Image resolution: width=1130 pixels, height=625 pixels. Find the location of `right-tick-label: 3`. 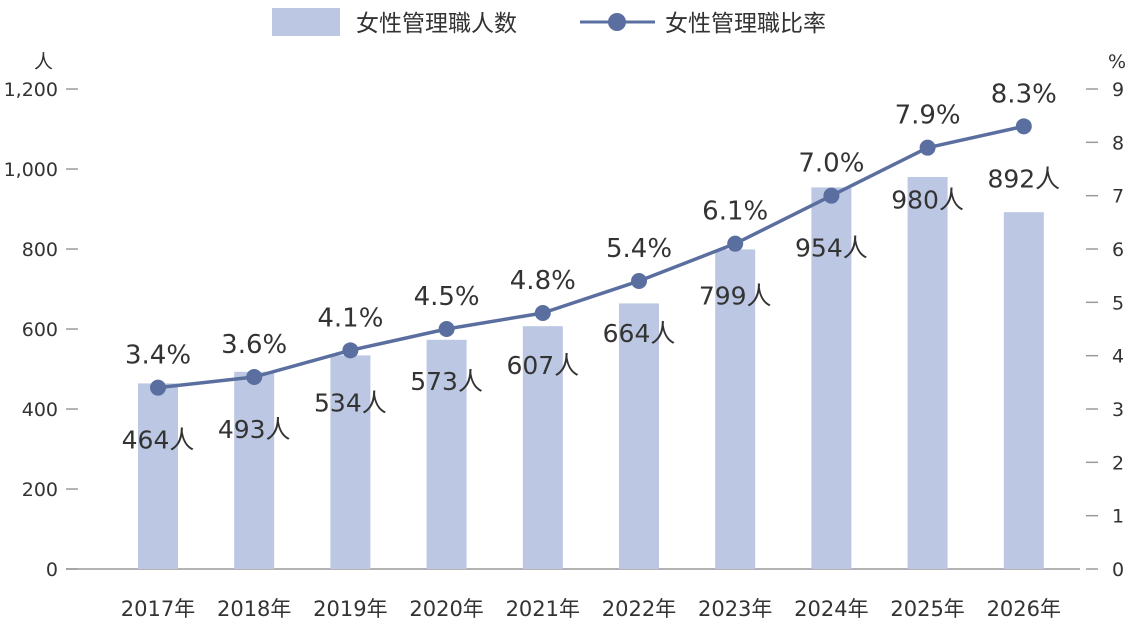

right-tick-label: 3 is located at coordinates (1118, 410).